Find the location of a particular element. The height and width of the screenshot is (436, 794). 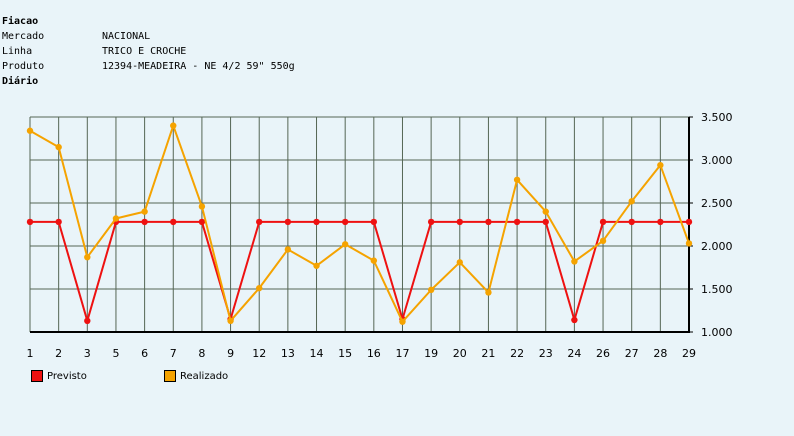

info-row-produto: Produto 12394-MEADEIRA - NE 4/2 59" 550g is located at coordinates (148, 66).